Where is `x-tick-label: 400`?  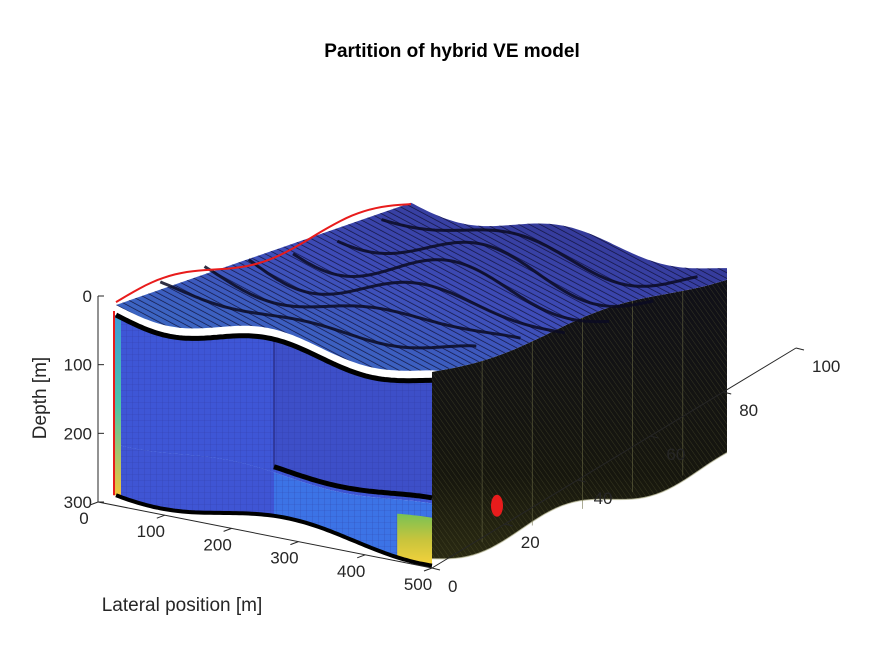
x-tick-label: 400 is located at coordinates (351, 571).